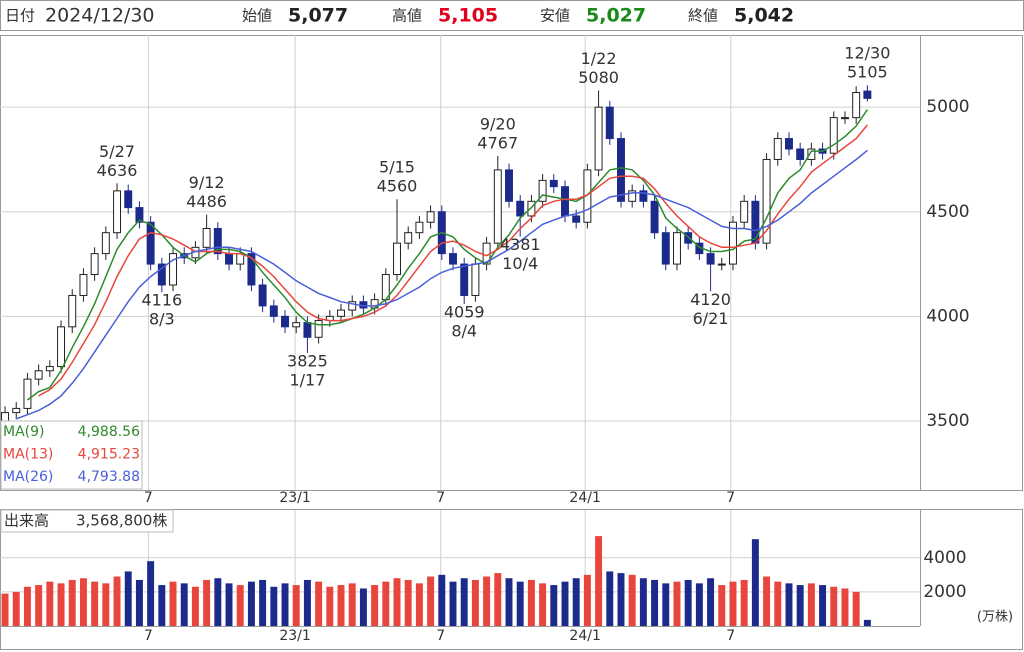  Describe the element at coordinates (944, 592) in the screenshot. I see `y-tick-label: 2000` at that location.